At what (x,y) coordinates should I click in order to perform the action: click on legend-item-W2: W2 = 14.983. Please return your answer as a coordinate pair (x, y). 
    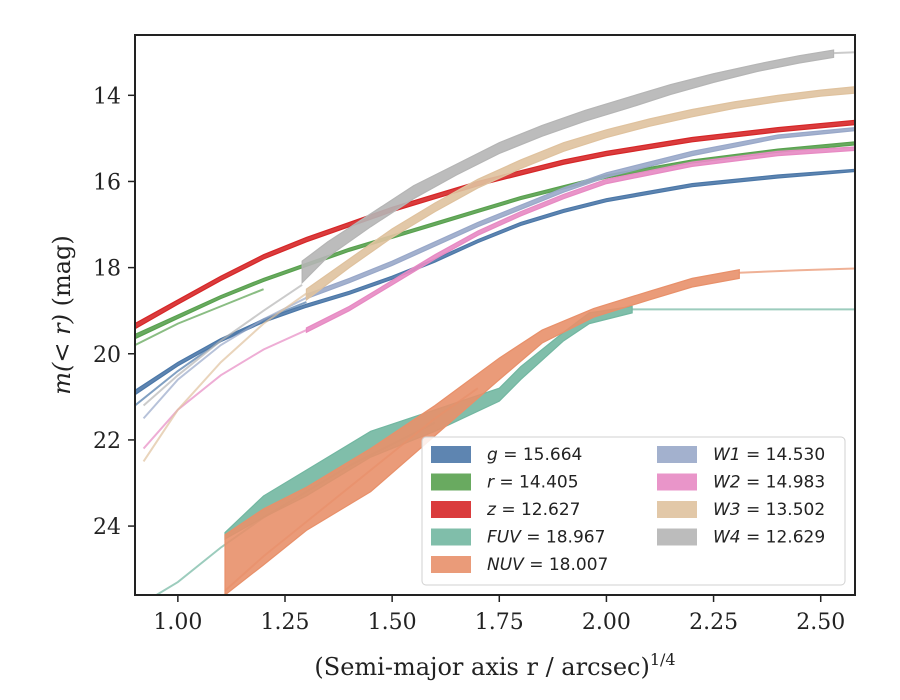
    Looking at the image, I should click on (741, 483).